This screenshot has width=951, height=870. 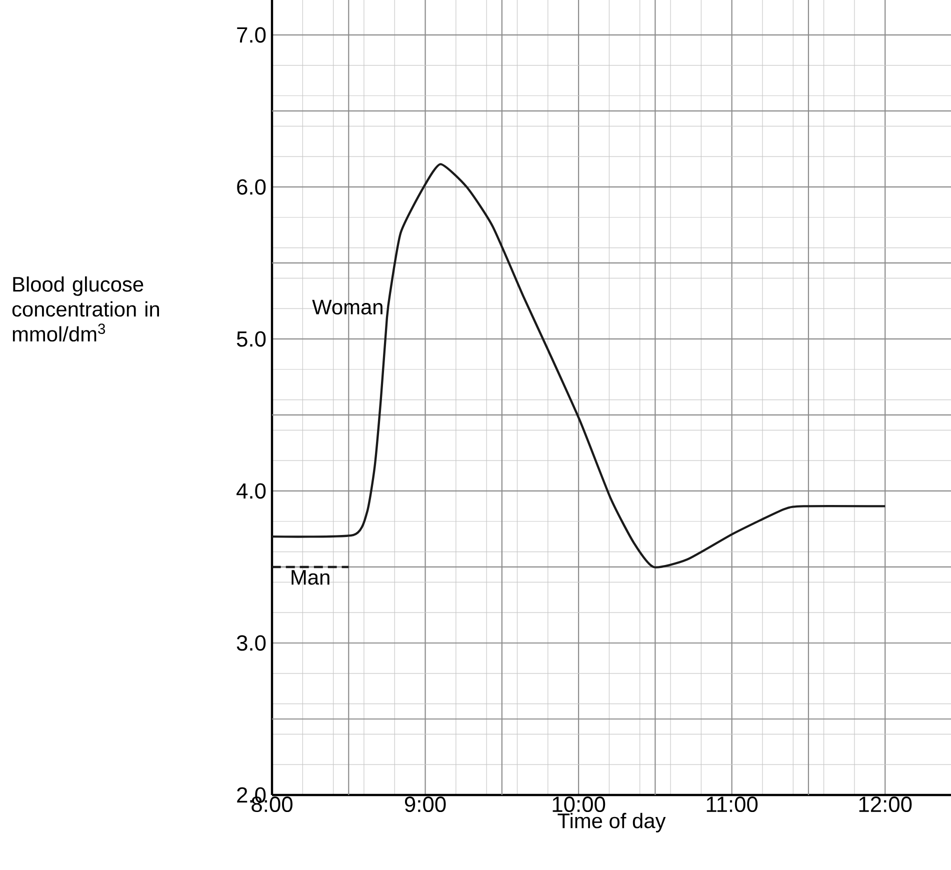 I want to click on y-tick-label: 6.0, so click(x=251, y=187).